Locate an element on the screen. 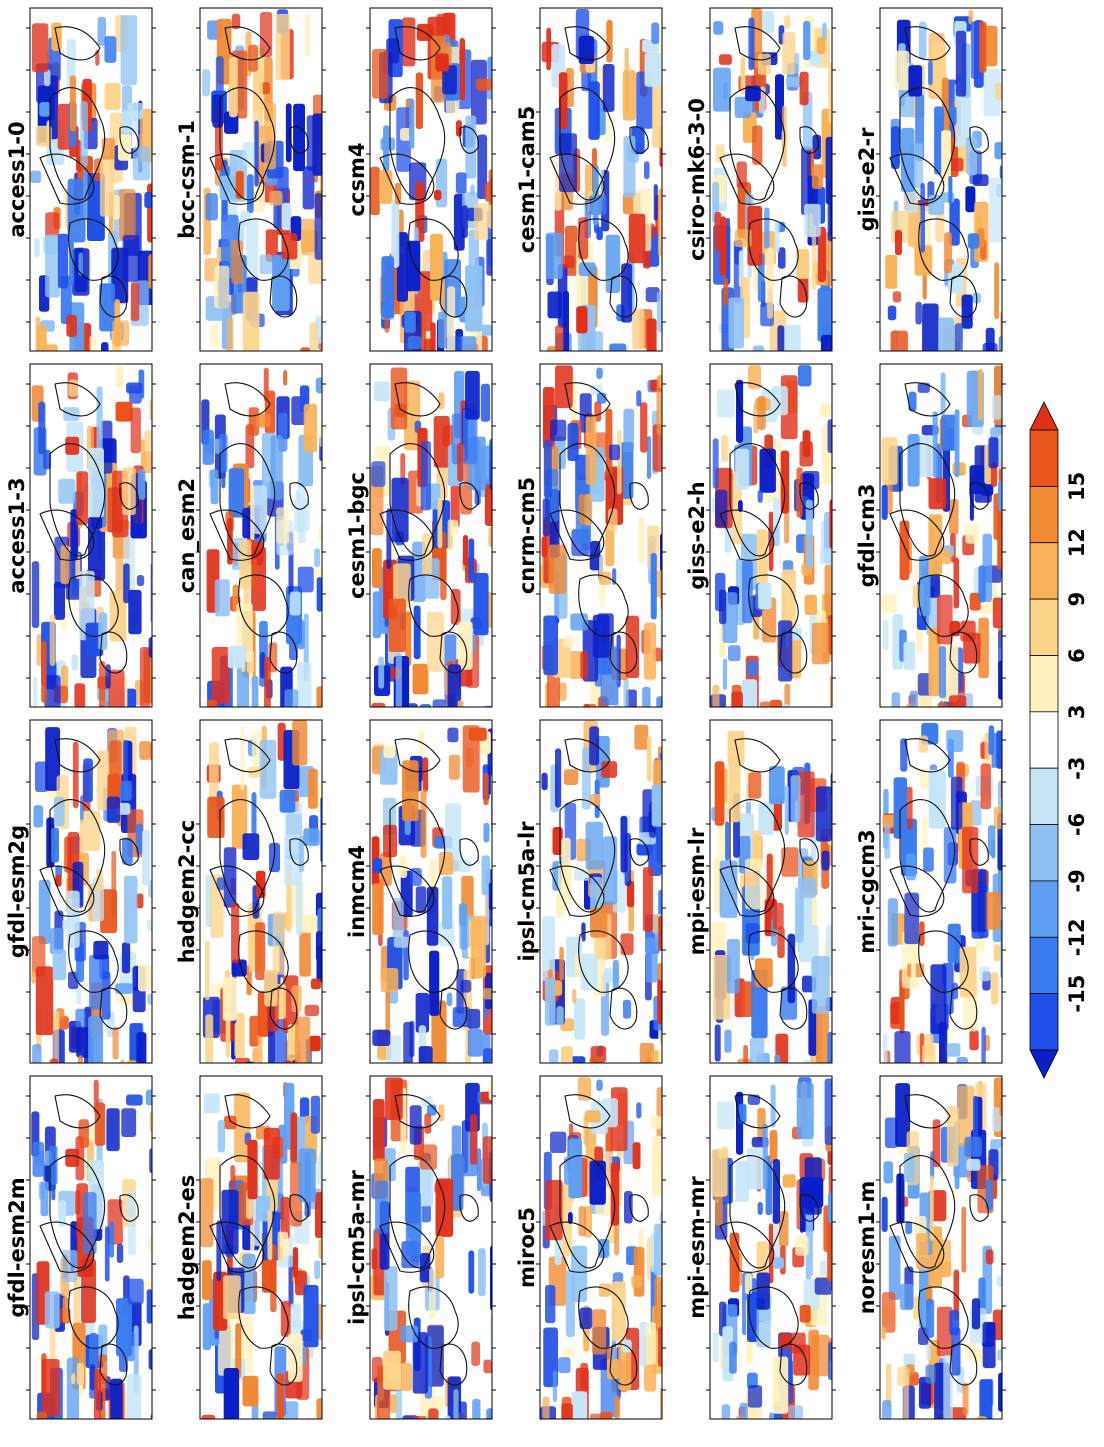  panel-title: giss-e2-r is located at coordinates (867, 179).